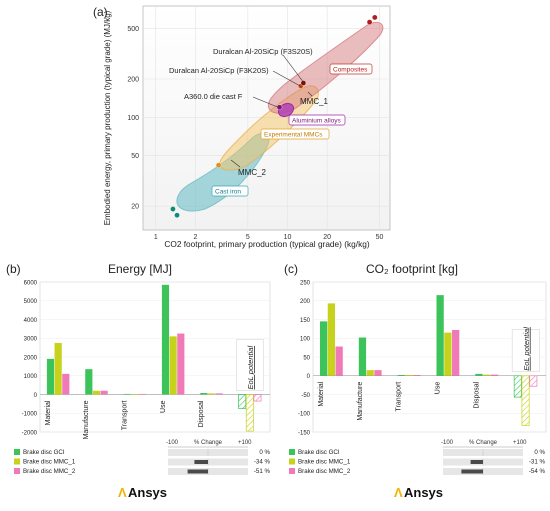  What do you see at coordinates (13, 269) in the screenshot?
I see `panel-label-b: (b)` at bounding box center [13, 269].